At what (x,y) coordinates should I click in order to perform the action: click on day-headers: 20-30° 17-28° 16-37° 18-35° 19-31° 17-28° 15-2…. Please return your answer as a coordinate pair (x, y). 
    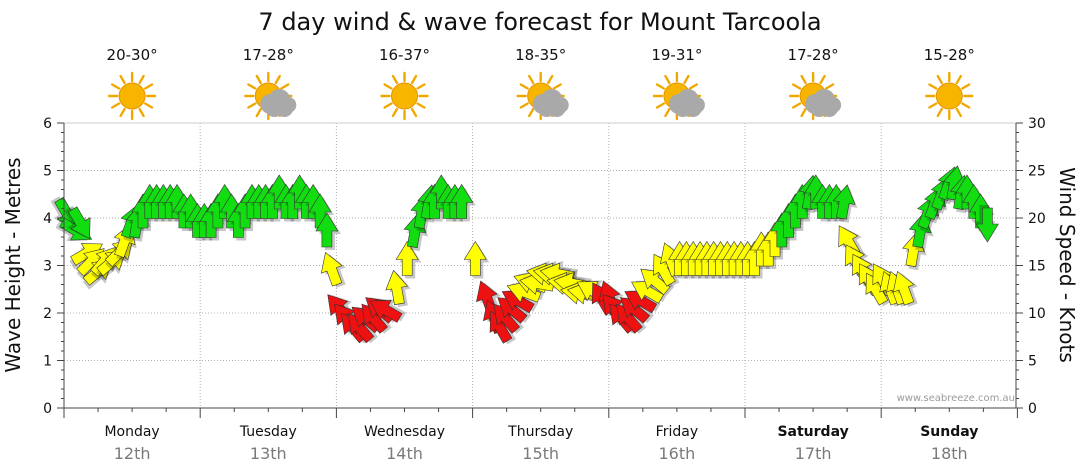
    Looking at the image, I should click on (541, 83).